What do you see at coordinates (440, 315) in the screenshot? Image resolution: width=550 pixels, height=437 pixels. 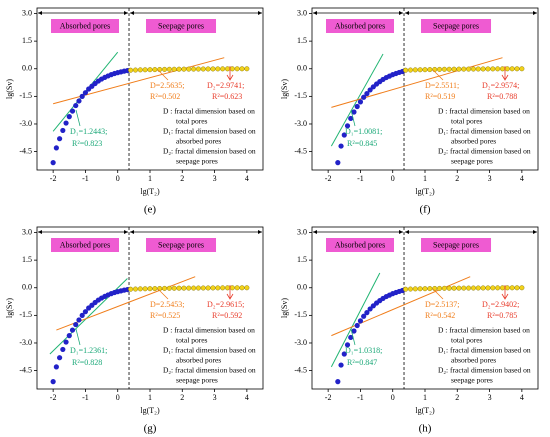 I see `annotation: R²=0.542` at bounding box center [440, 315].